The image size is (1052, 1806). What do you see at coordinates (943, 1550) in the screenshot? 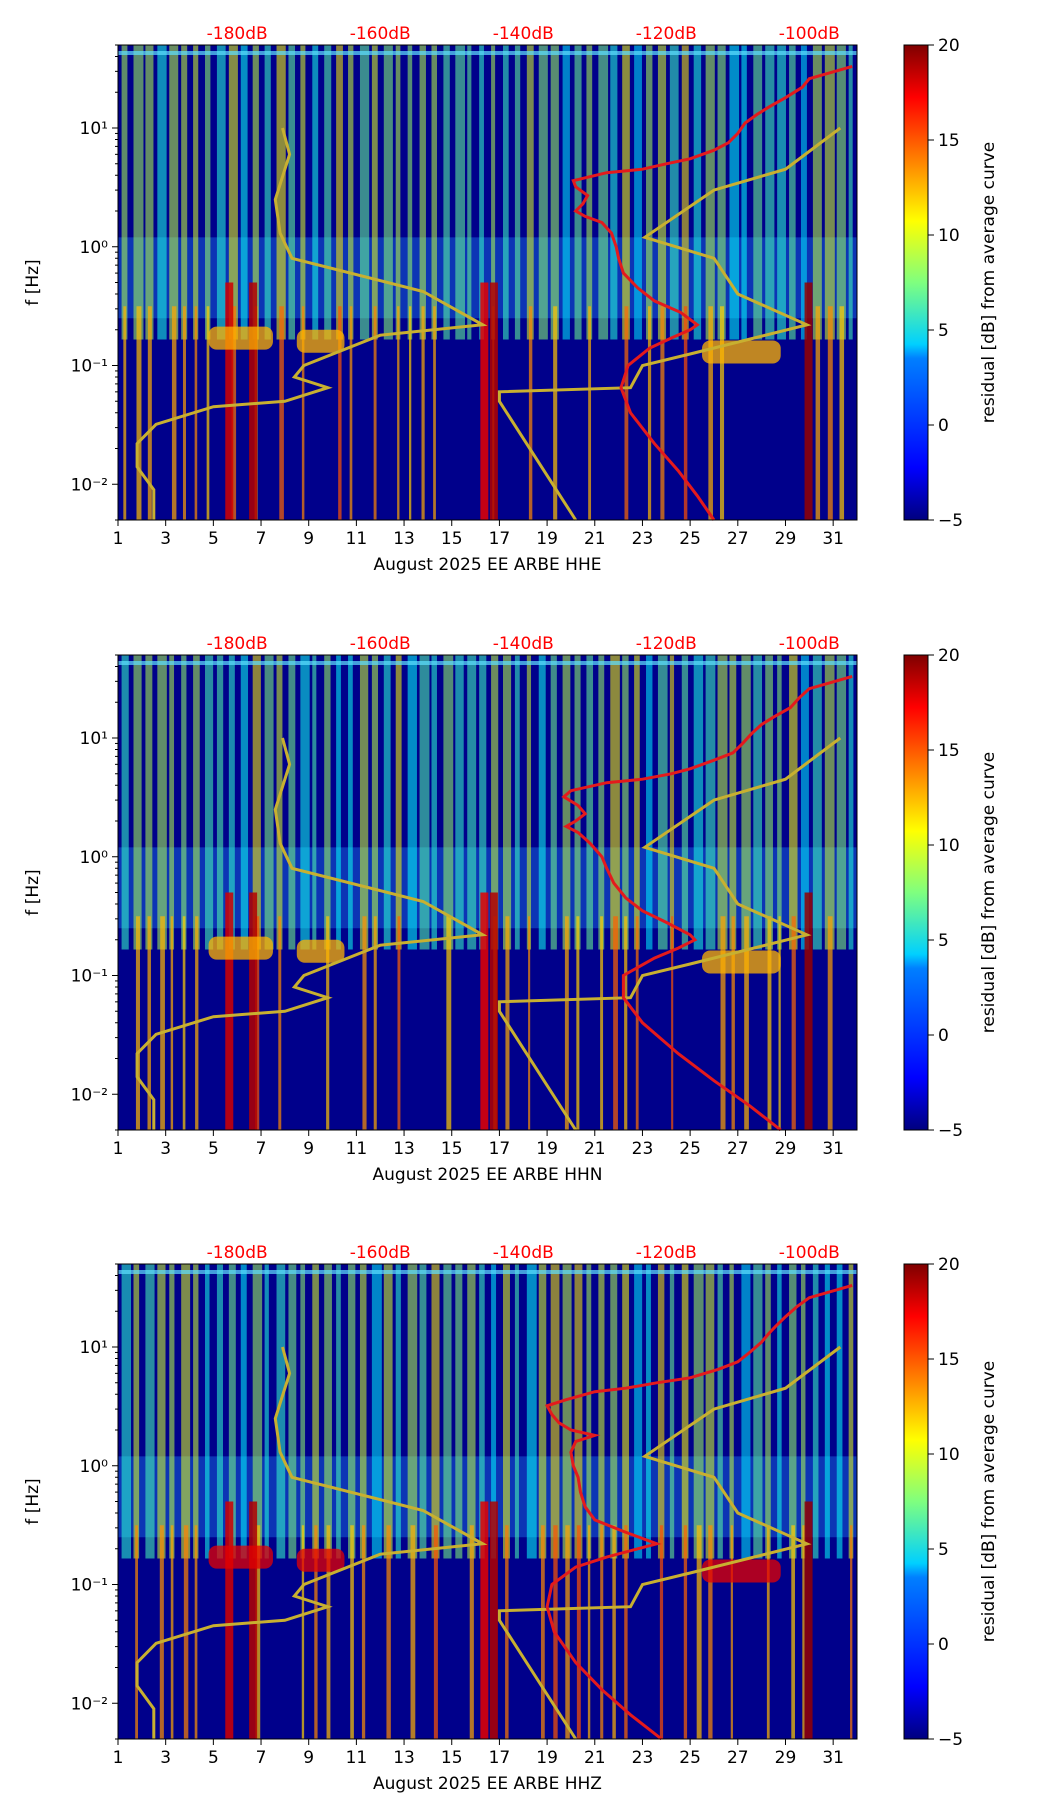
I see `colorbar-tick-label: 5` at bounding box center [943, 1550].